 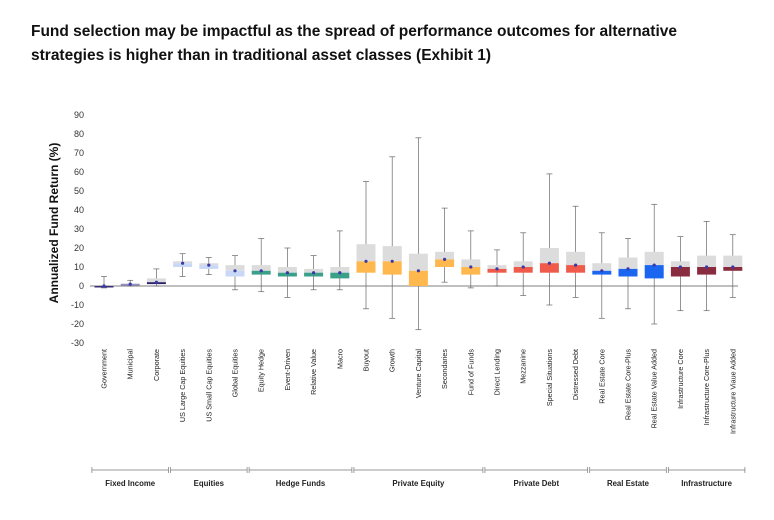 I want to click on category-label: Government, so click(x=104, y=369).